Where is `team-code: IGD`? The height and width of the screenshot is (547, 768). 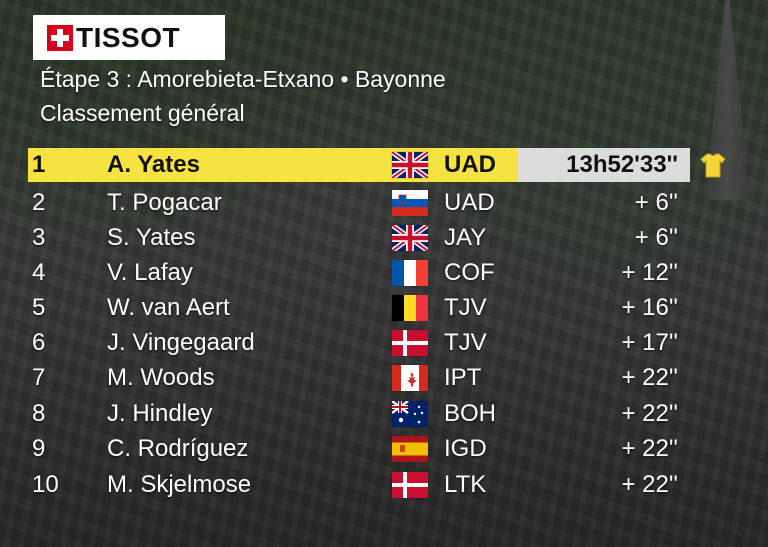 team-code: IGD is located at coordinates (465, 448).